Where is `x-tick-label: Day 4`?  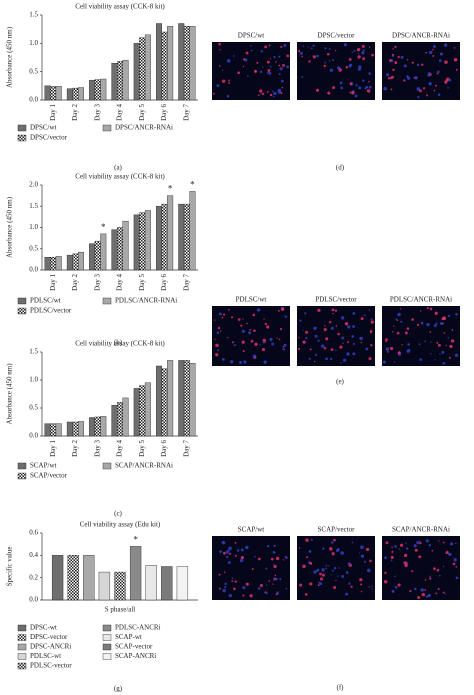
x-tick-label: Day 4 is located at coordinates (120, 282).